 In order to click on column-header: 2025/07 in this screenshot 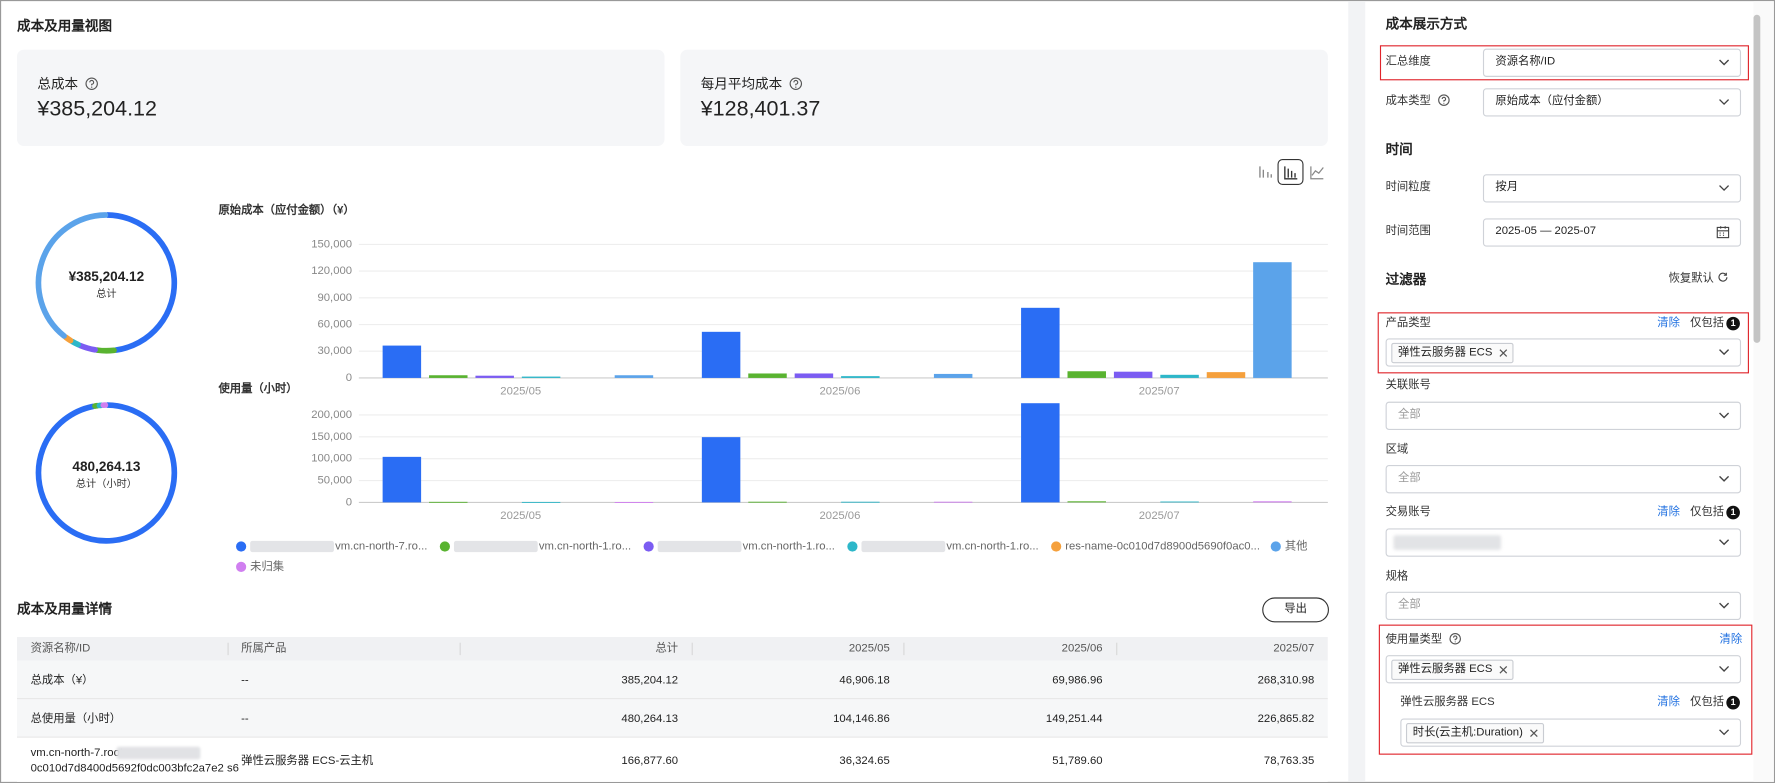, I will do `click(1294, 649)`.